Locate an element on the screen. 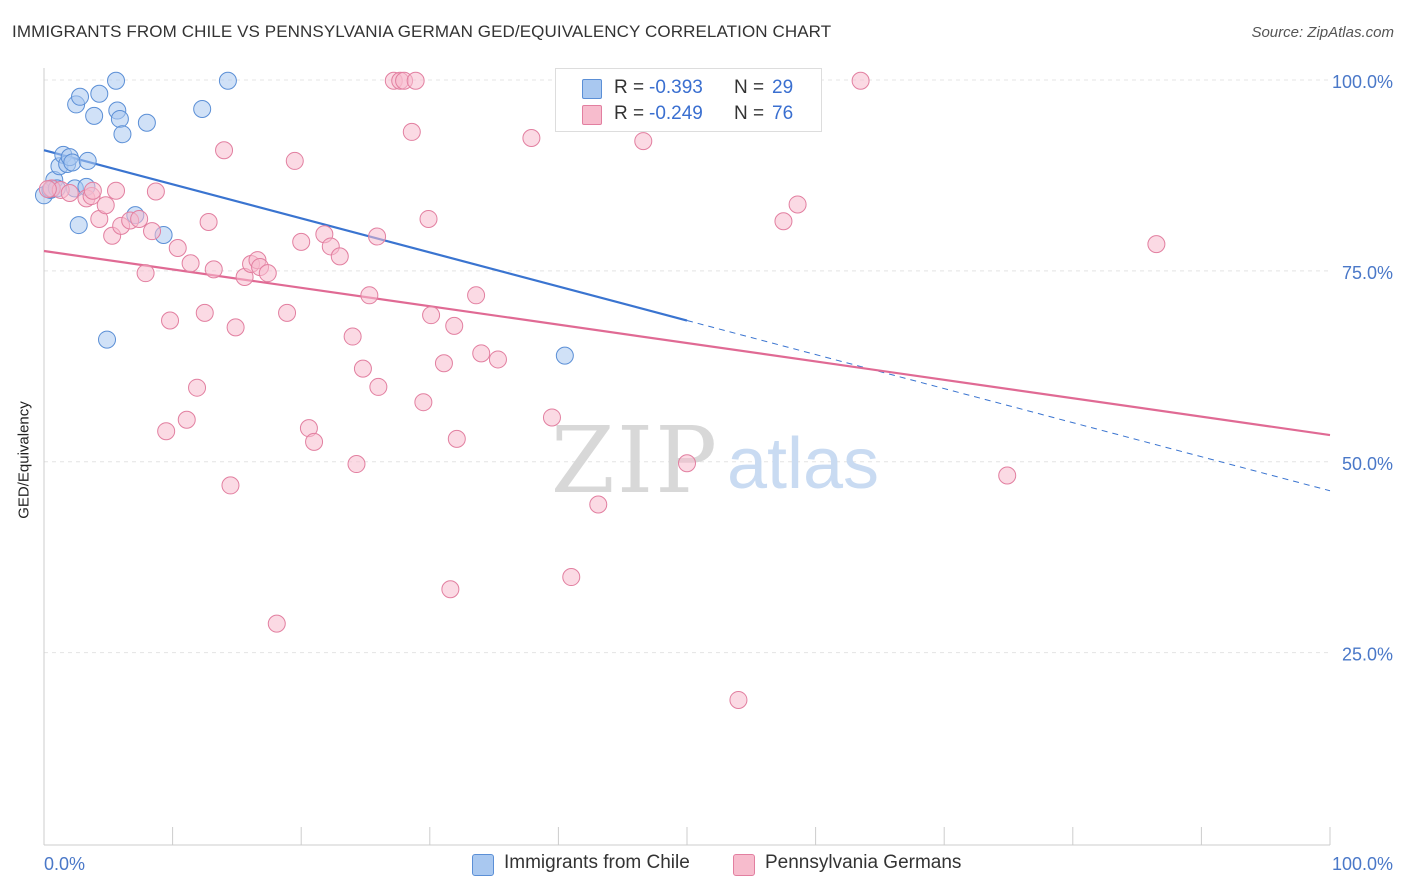  x-tick-label-max: 100.0% is located at coordinates (1362, 864).